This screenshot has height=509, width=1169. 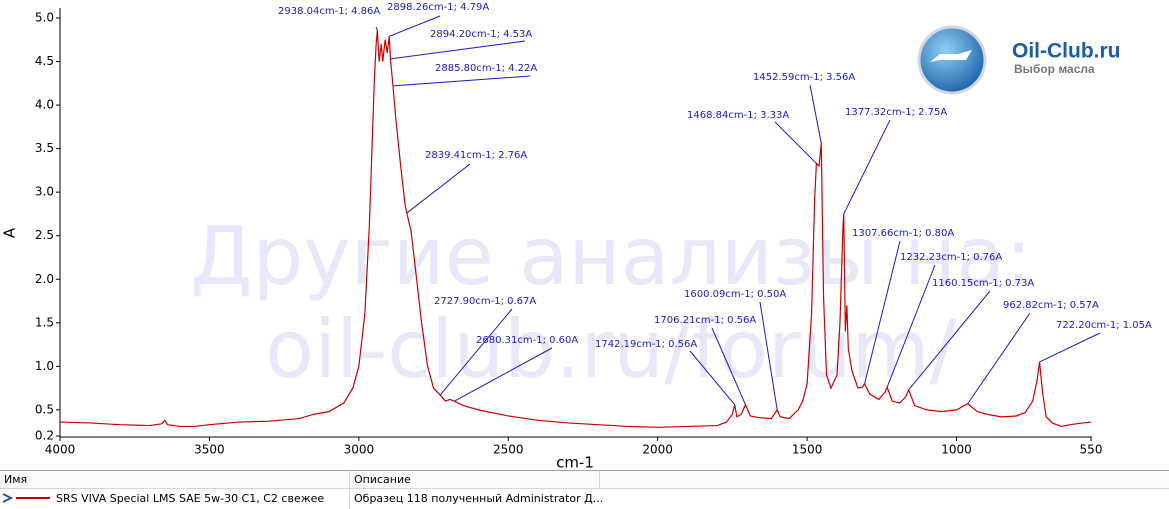 I want to click on y-tick-label: 1.0, so click(x=44, y=366).